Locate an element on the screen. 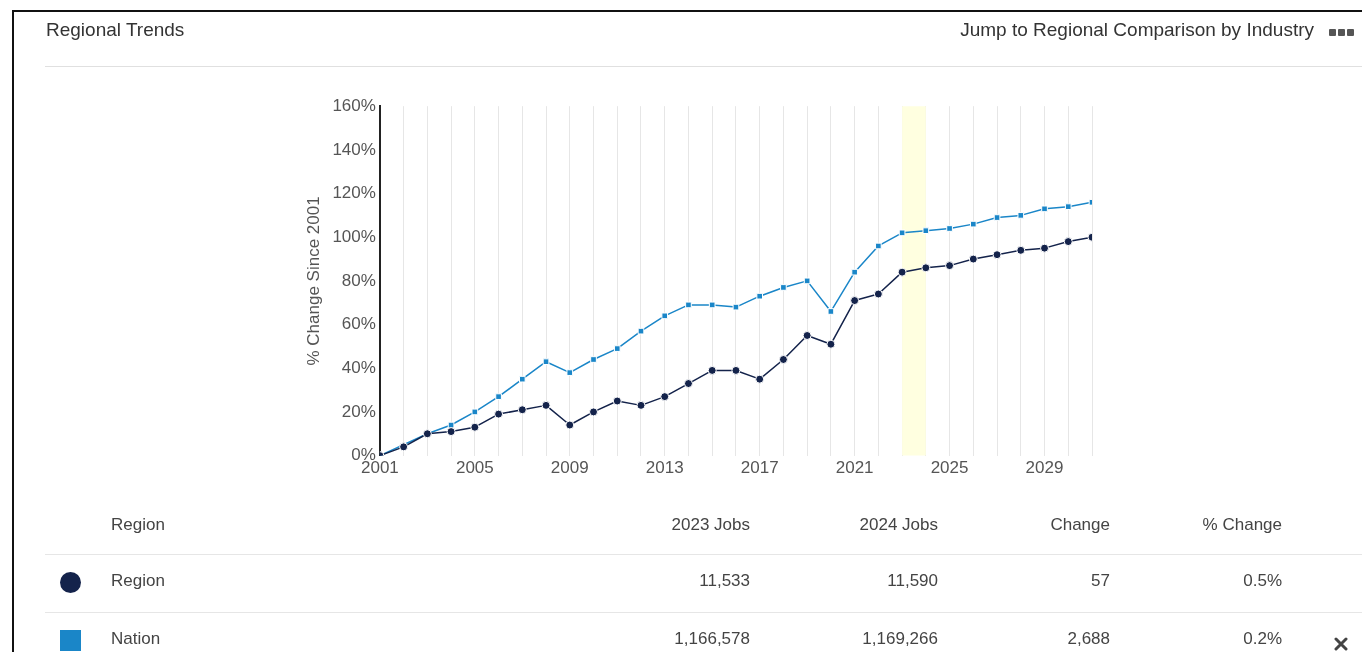  y-tick-label: 160% is located at coordinates (354, 105).